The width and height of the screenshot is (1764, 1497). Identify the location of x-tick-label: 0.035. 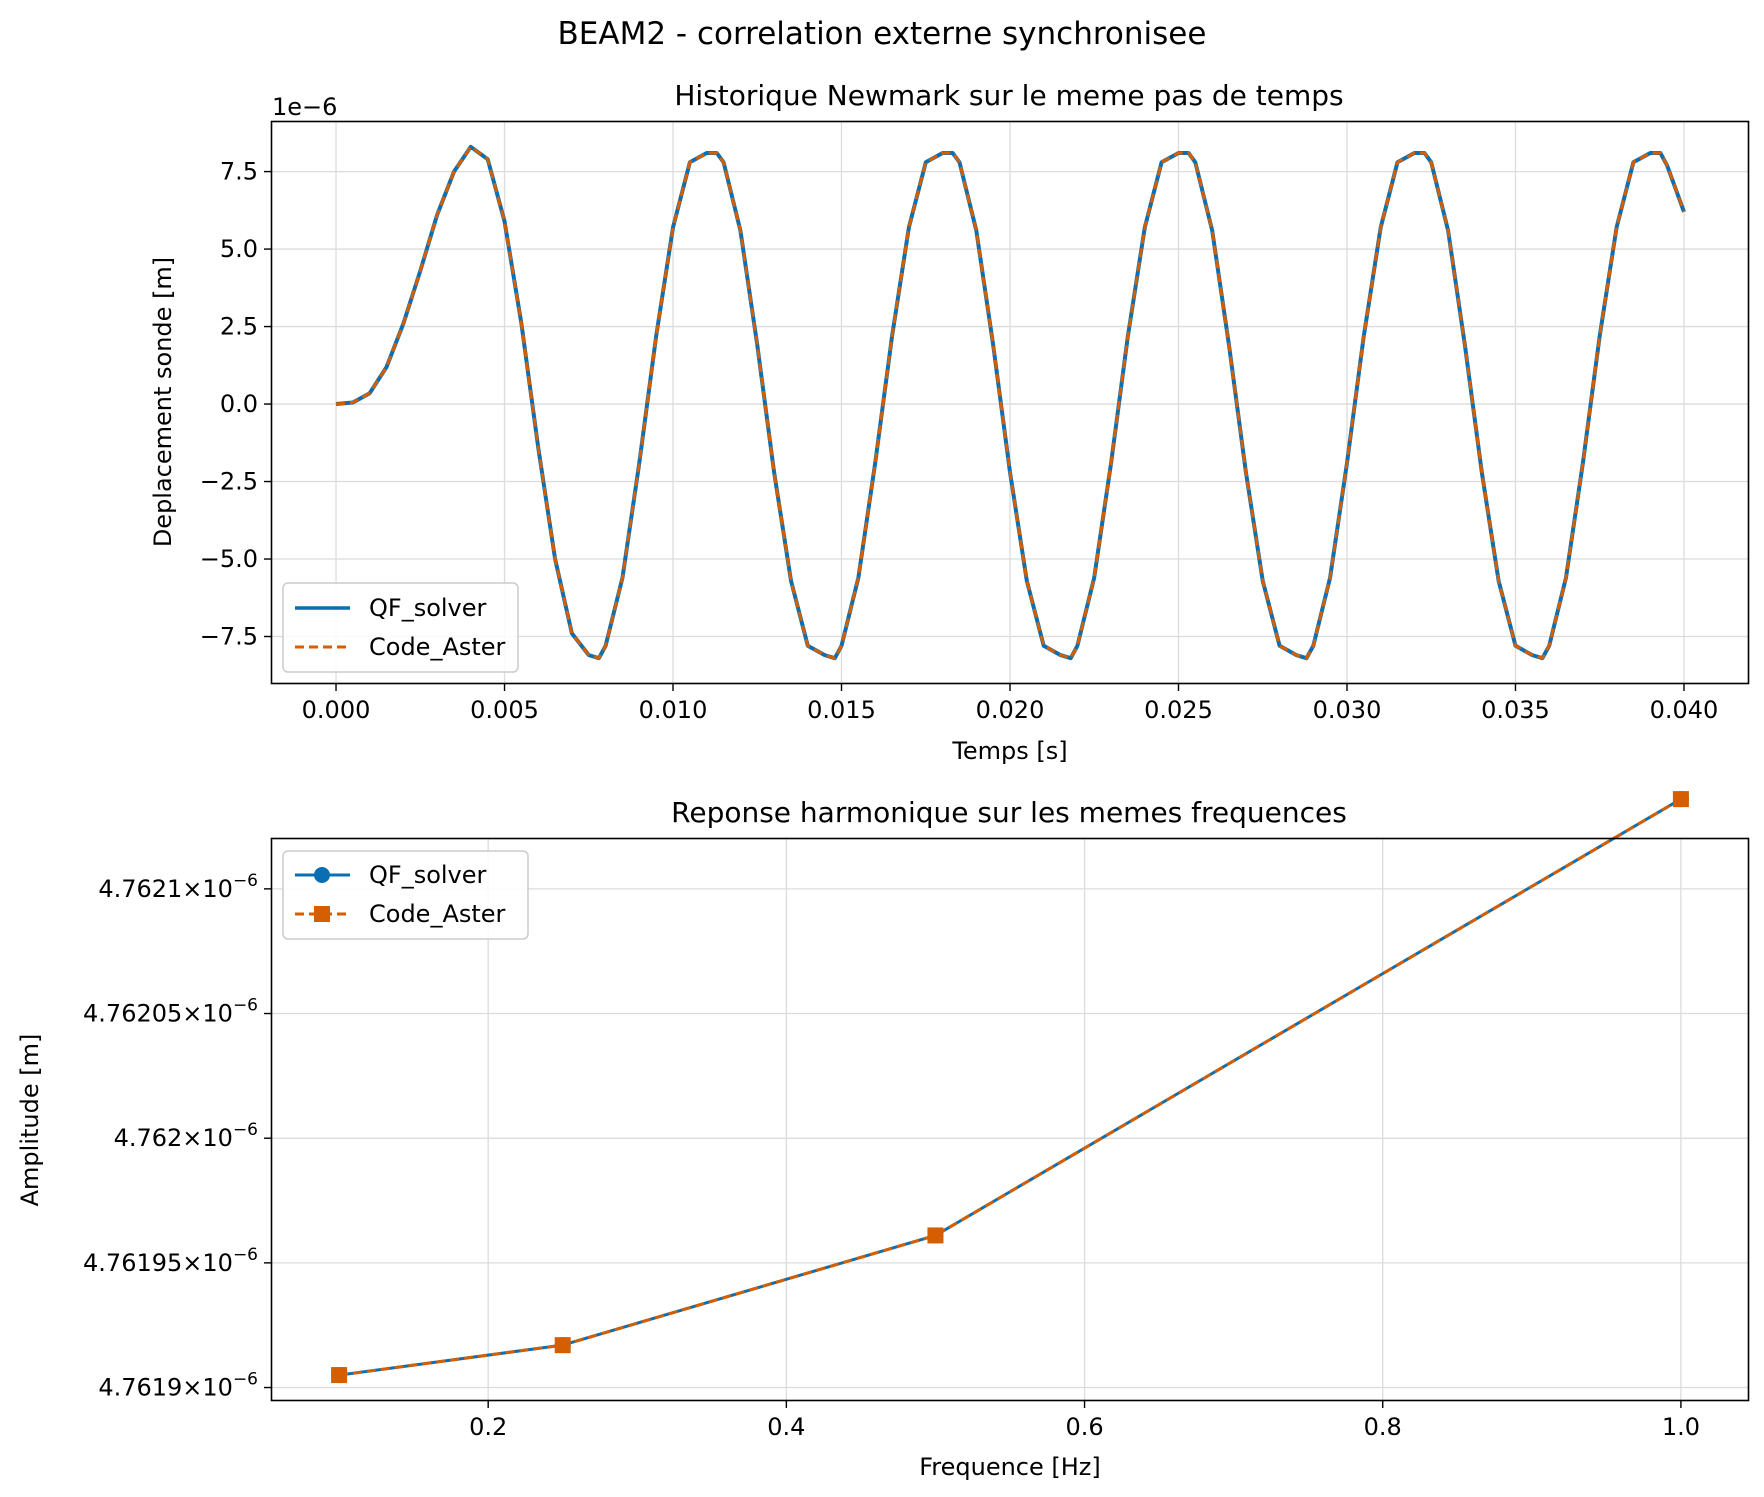
(1515, 710).